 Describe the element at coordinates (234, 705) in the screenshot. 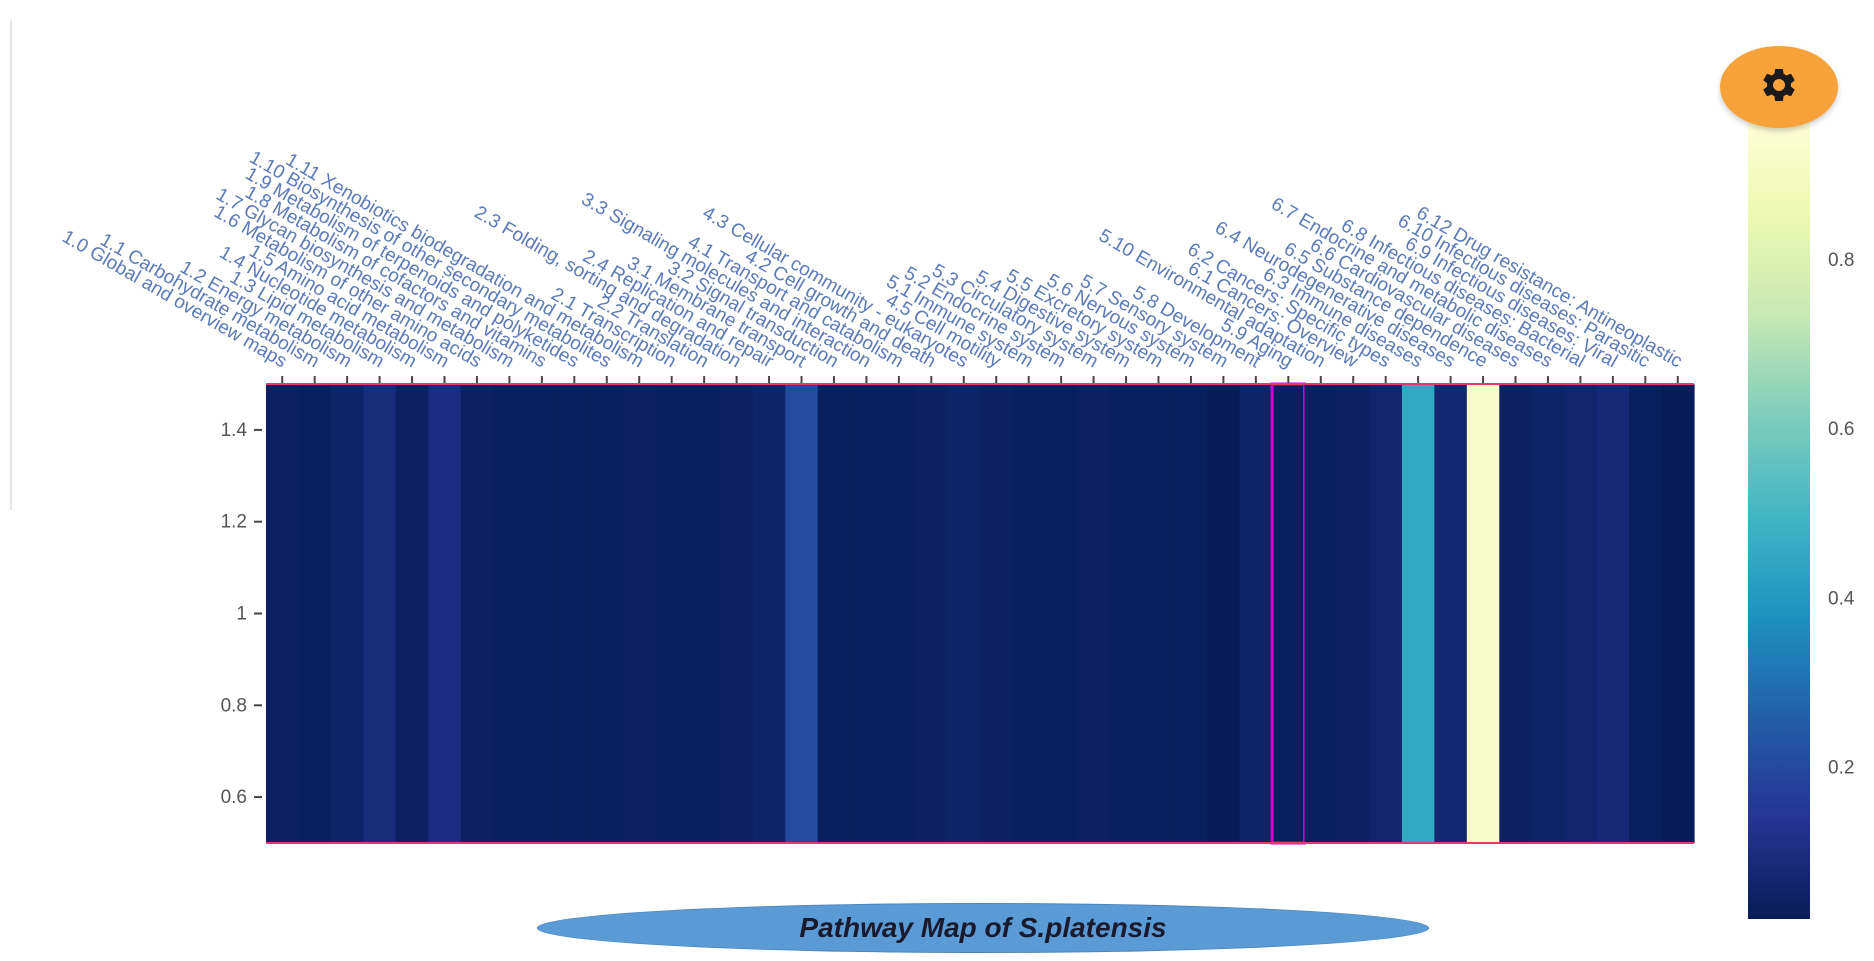

I see `y-tick-label: 0.8` at that location.